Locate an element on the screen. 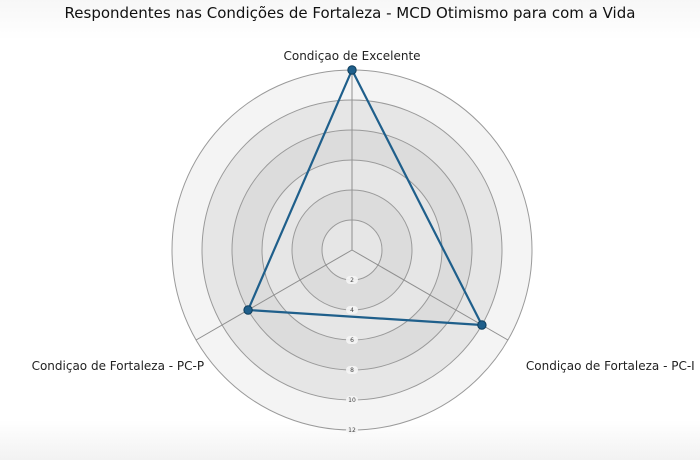 Image resolution: width=700 pixels, height=460 pixels. axis-label: Condiçao de Fortaleza - PC-P is located at coordinates (118, 366).